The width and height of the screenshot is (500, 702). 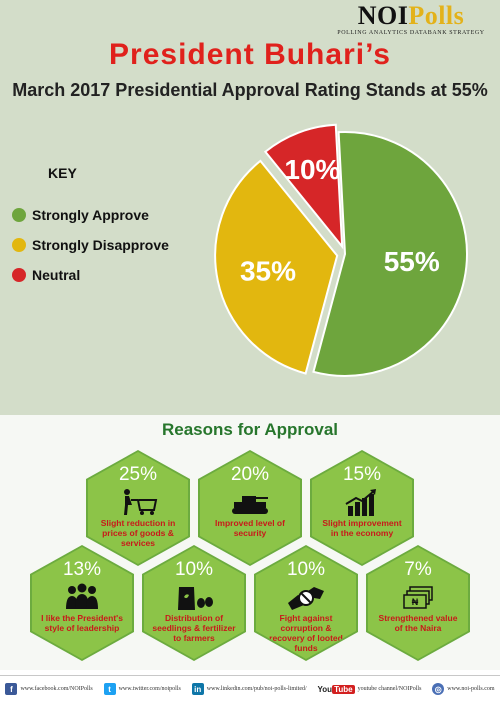 I want to click on naira-notes-icon: ₦, so click(x=418, y=597).